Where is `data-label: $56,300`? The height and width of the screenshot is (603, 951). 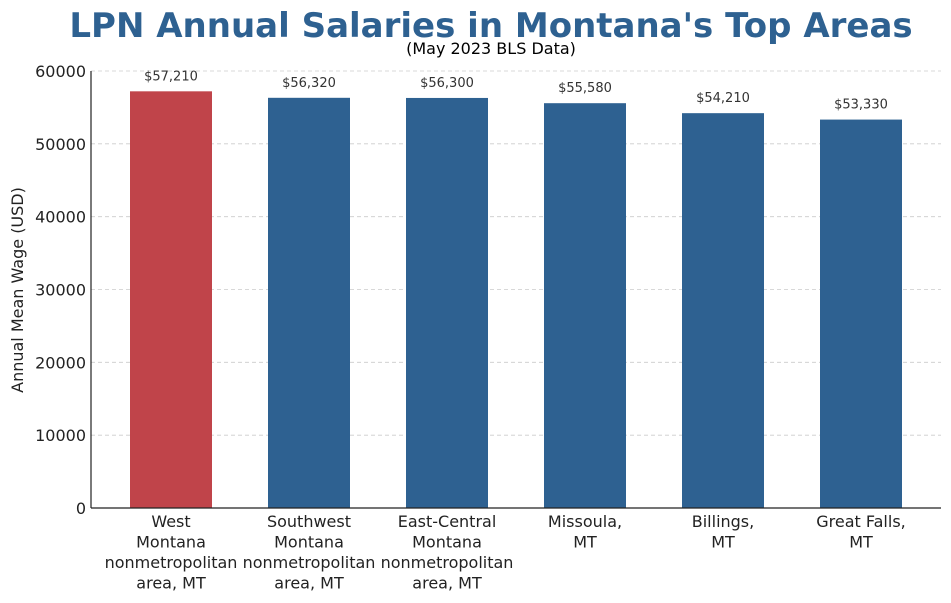
data-label: $56,300 is located at coordinates (447, 83).